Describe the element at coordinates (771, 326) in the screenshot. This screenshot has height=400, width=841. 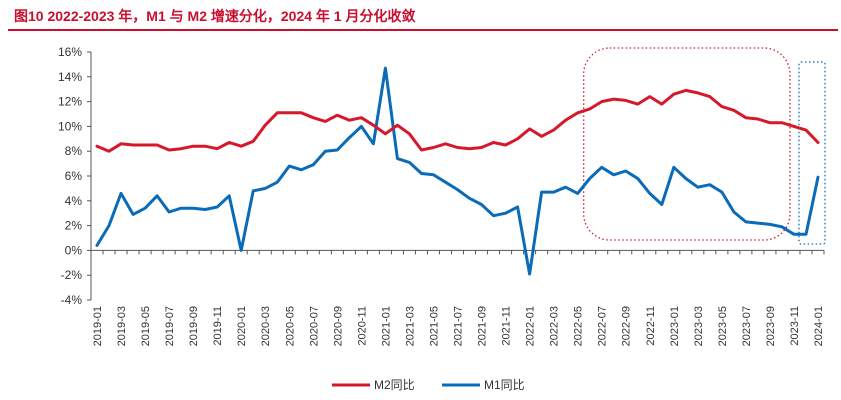
I see `x-tick-label: 2023-09` at that location.